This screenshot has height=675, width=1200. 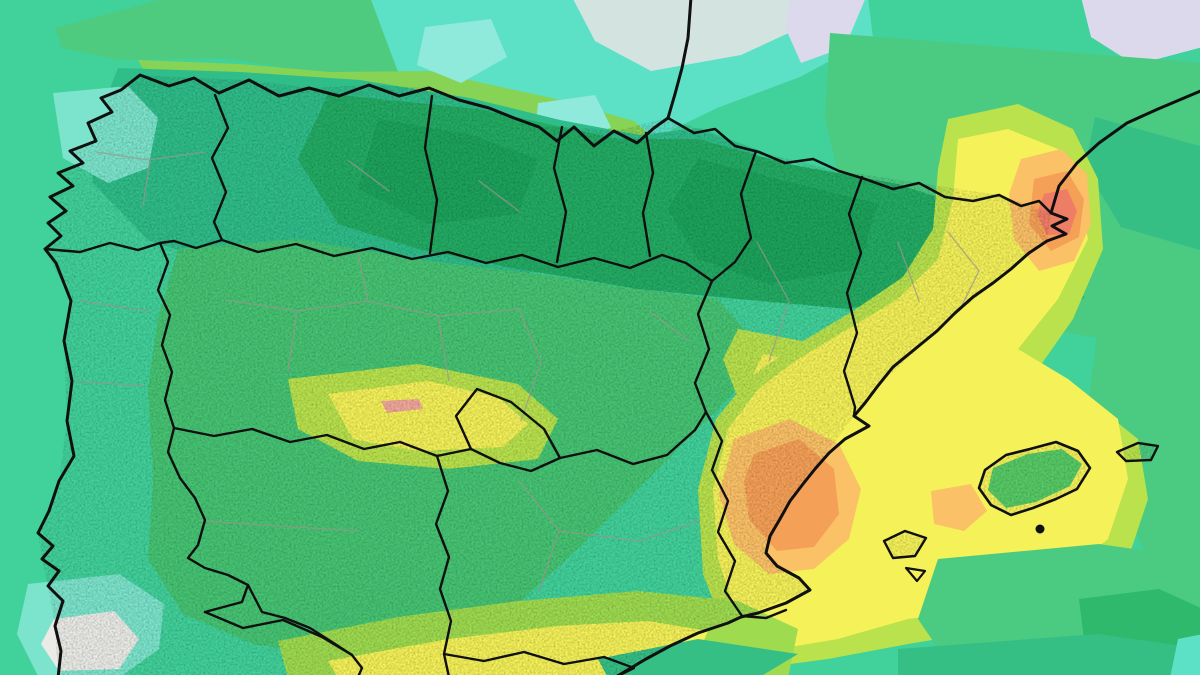 I want to click on border-asturias-cantabria, so click(x=431, y=174).